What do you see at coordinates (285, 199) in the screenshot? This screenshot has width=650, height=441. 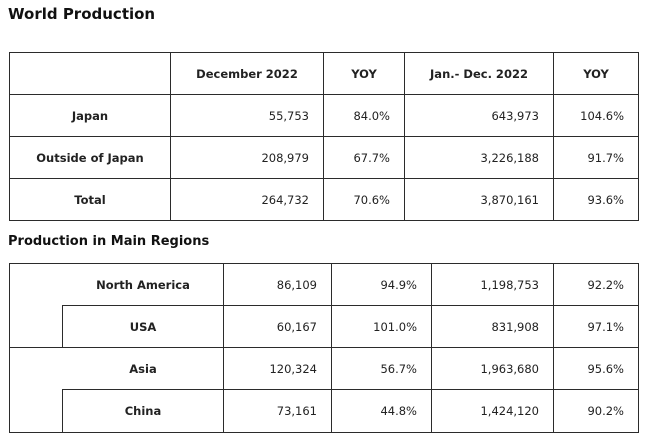 I see `table-cell: 264,732` at bounding box center [285, 199].